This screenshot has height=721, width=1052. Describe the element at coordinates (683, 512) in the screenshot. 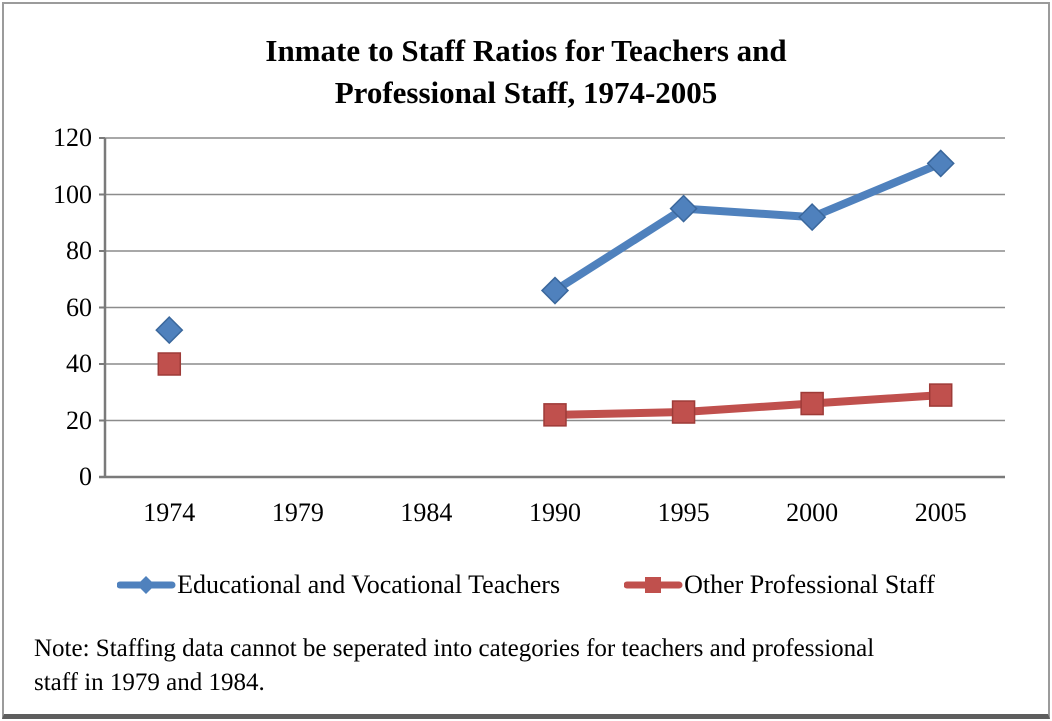

I see `x-tick-label: 1995` at that location.